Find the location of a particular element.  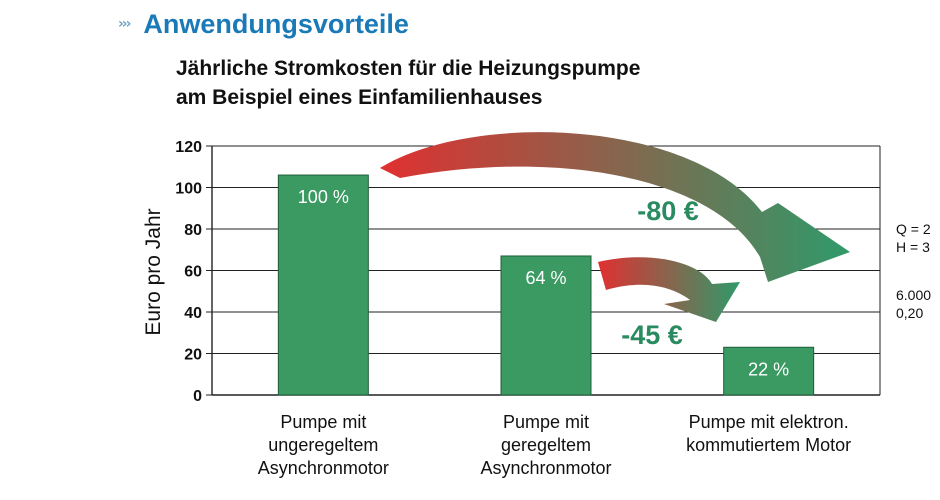

side-note-bottom: 6.000 0,20 is located at coordinates (913, 304).